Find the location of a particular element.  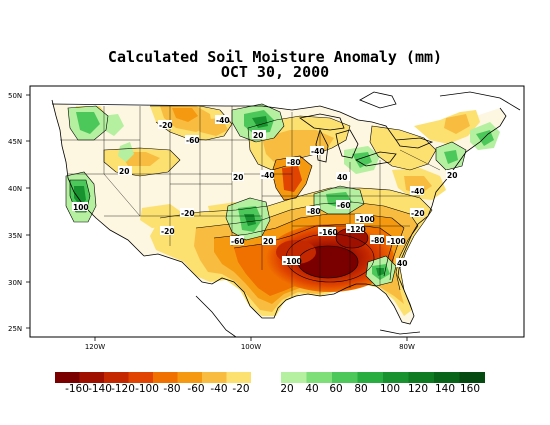

contour-label-2: -40 is located at coordinates (223, 120).